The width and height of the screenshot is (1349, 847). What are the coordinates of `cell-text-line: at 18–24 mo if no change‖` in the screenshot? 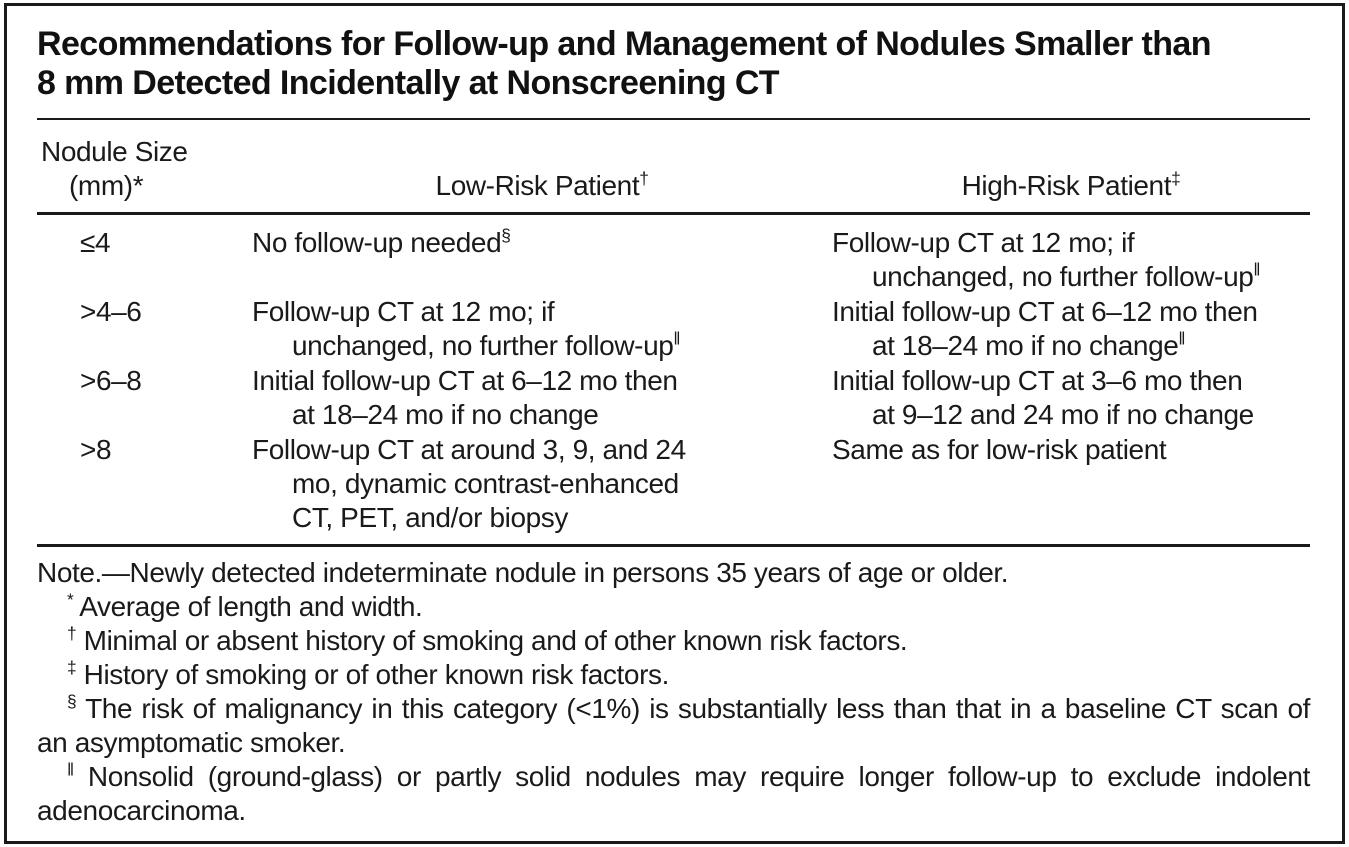 It's located at (1071, 346).